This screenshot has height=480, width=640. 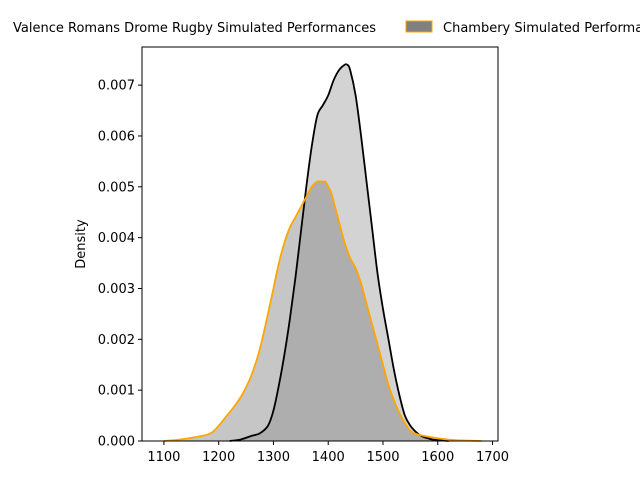 What do you see at coordinates (273, 457) in the screenshot?
I see `x-tick-label: 1300` at bounding box center [273, 457].